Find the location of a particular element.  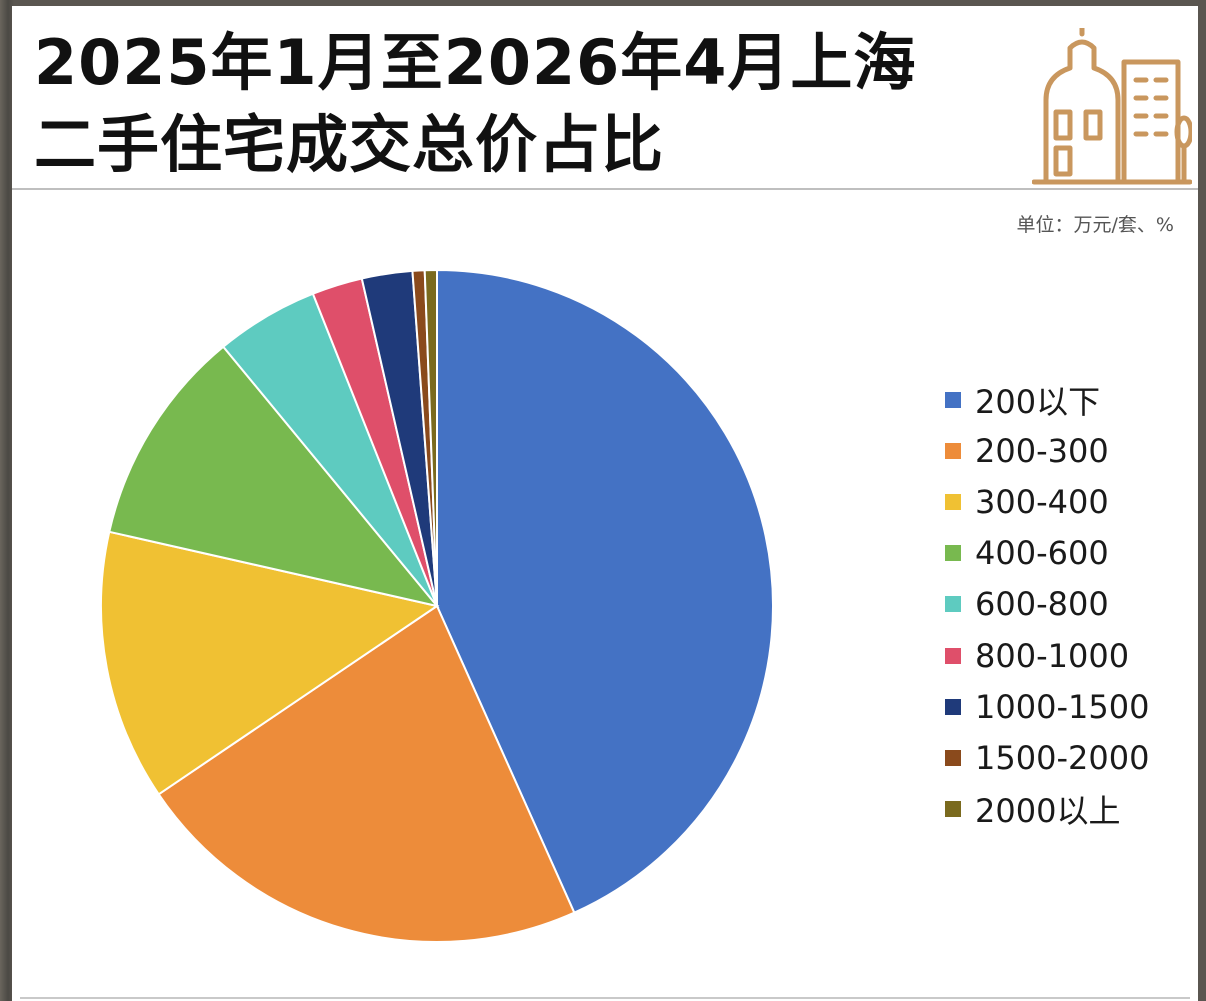

legend-label: 2000以上 is located at coordinates (1048, 811).